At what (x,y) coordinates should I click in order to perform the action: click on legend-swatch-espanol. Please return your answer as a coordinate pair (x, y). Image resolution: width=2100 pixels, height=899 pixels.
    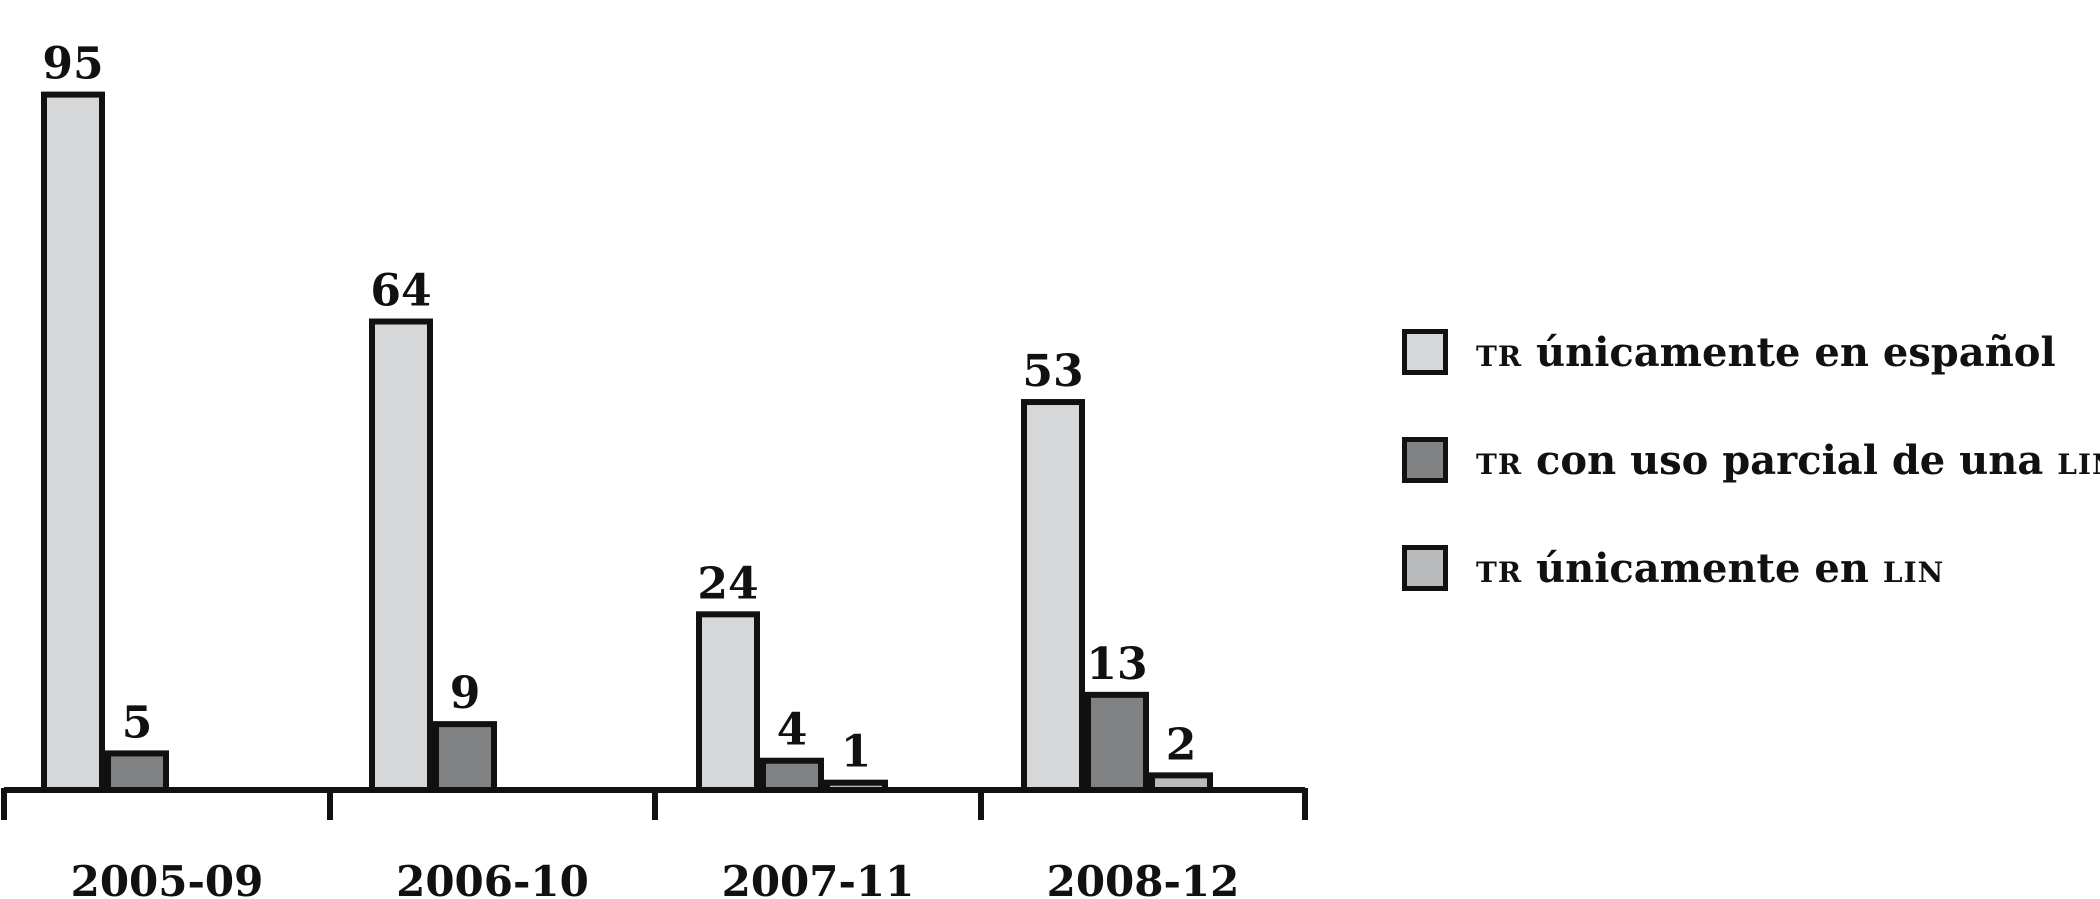
    Looking at the image, I should click on (1425, 352).